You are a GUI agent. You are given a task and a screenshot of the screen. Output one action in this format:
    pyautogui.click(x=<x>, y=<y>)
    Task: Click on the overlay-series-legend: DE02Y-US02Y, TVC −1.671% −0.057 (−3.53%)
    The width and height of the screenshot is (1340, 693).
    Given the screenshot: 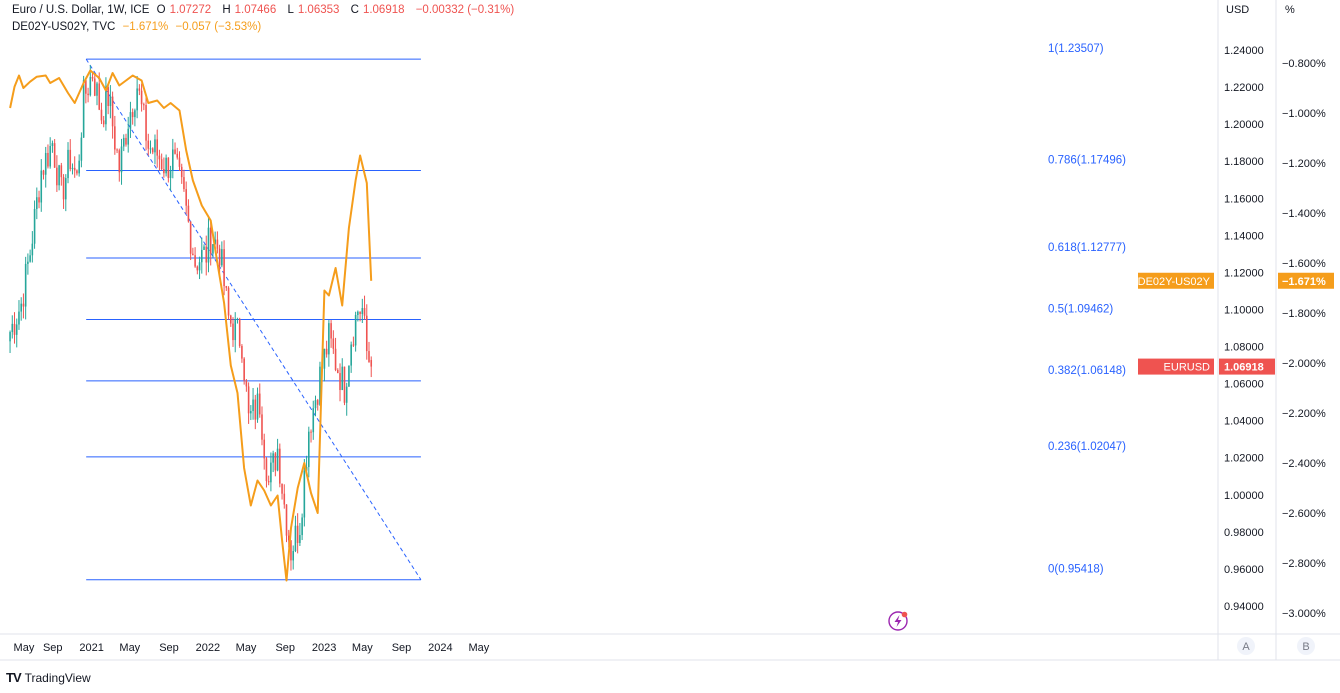 What is the action you would take?
    pyautogui.click(x=138, y=27)
    